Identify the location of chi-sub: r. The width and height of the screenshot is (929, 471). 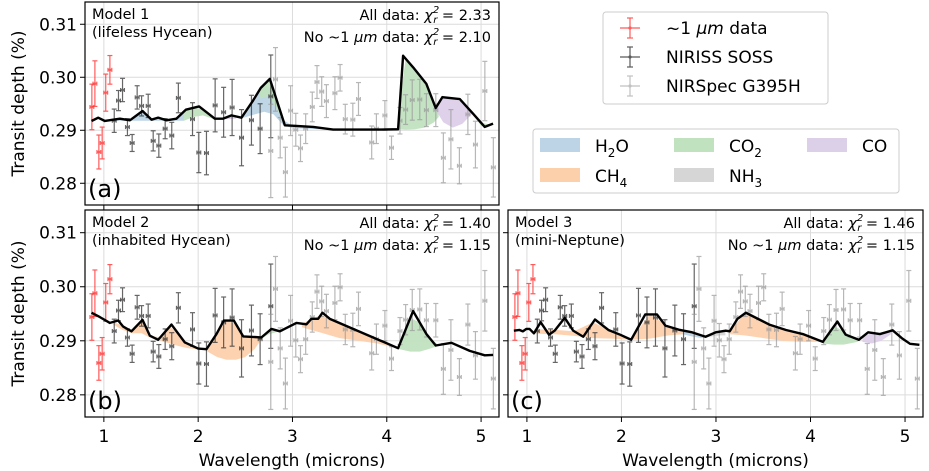
(435, 42).